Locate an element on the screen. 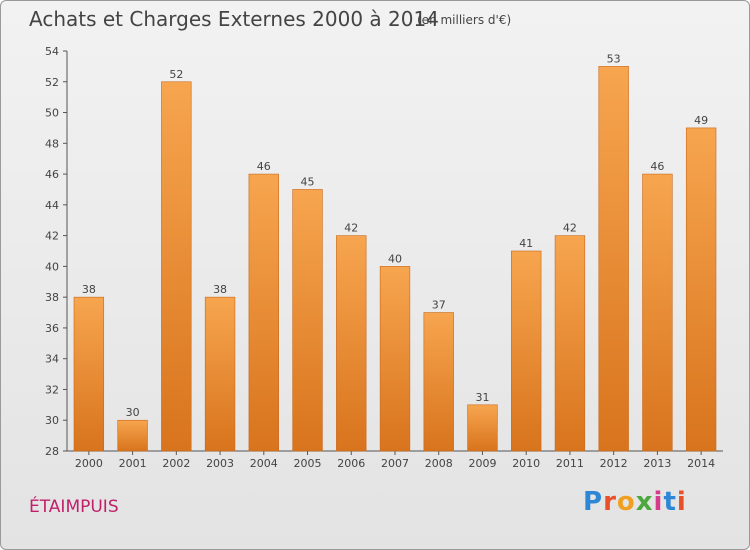 The height and width of the screenshot is (550, 750). x-tick-label: 2008 is located at coordinates (439, 463).